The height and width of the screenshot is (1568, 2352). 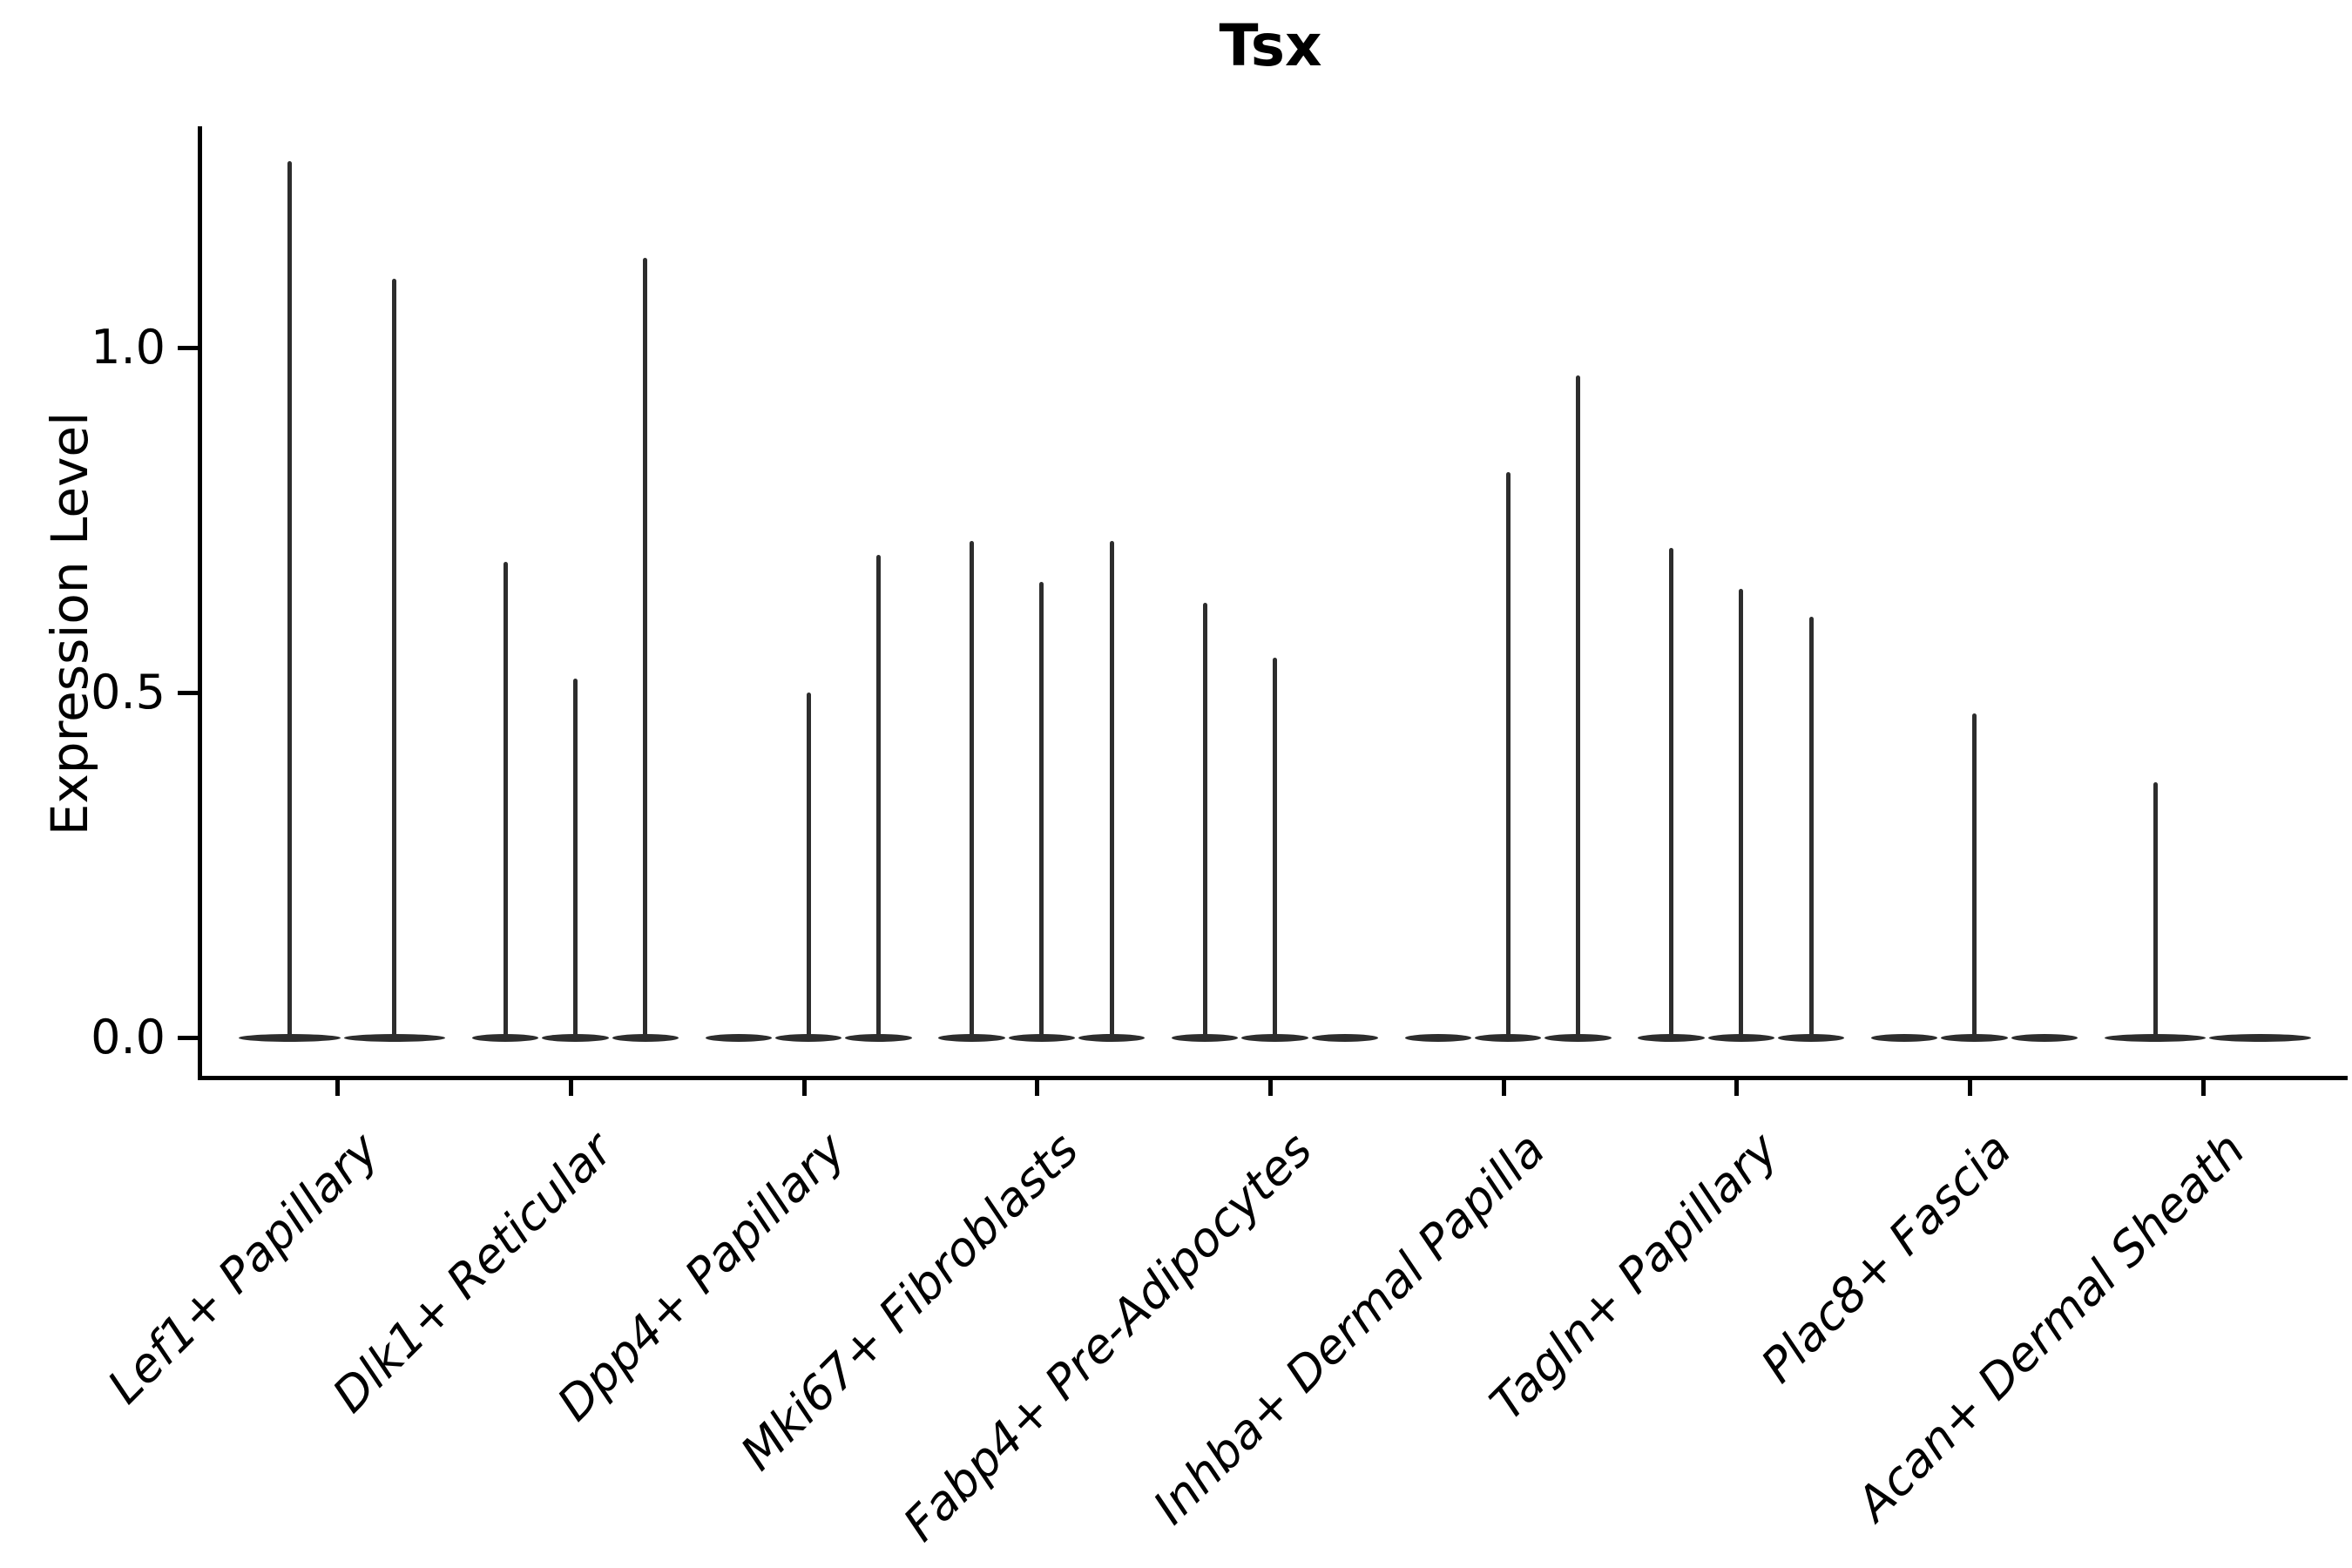 What do you see at coordinates (1270, 45) in the screenshot?
I see `chart-title: Tsx` at bounding box center [1270, 45].